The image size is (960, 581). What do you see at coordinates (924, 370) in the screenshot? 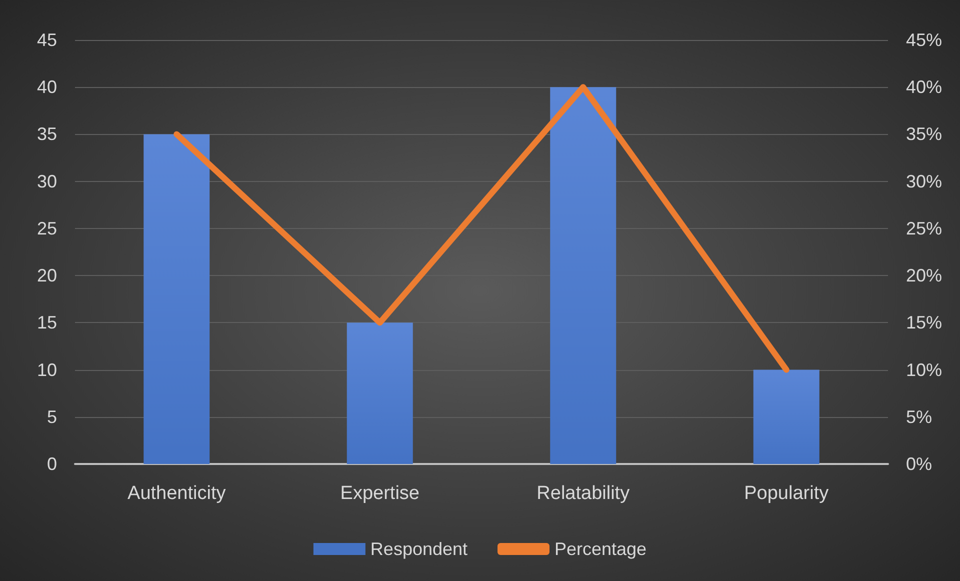
I see `y2-tick-label: 10%` at bounding box center [924, 370].